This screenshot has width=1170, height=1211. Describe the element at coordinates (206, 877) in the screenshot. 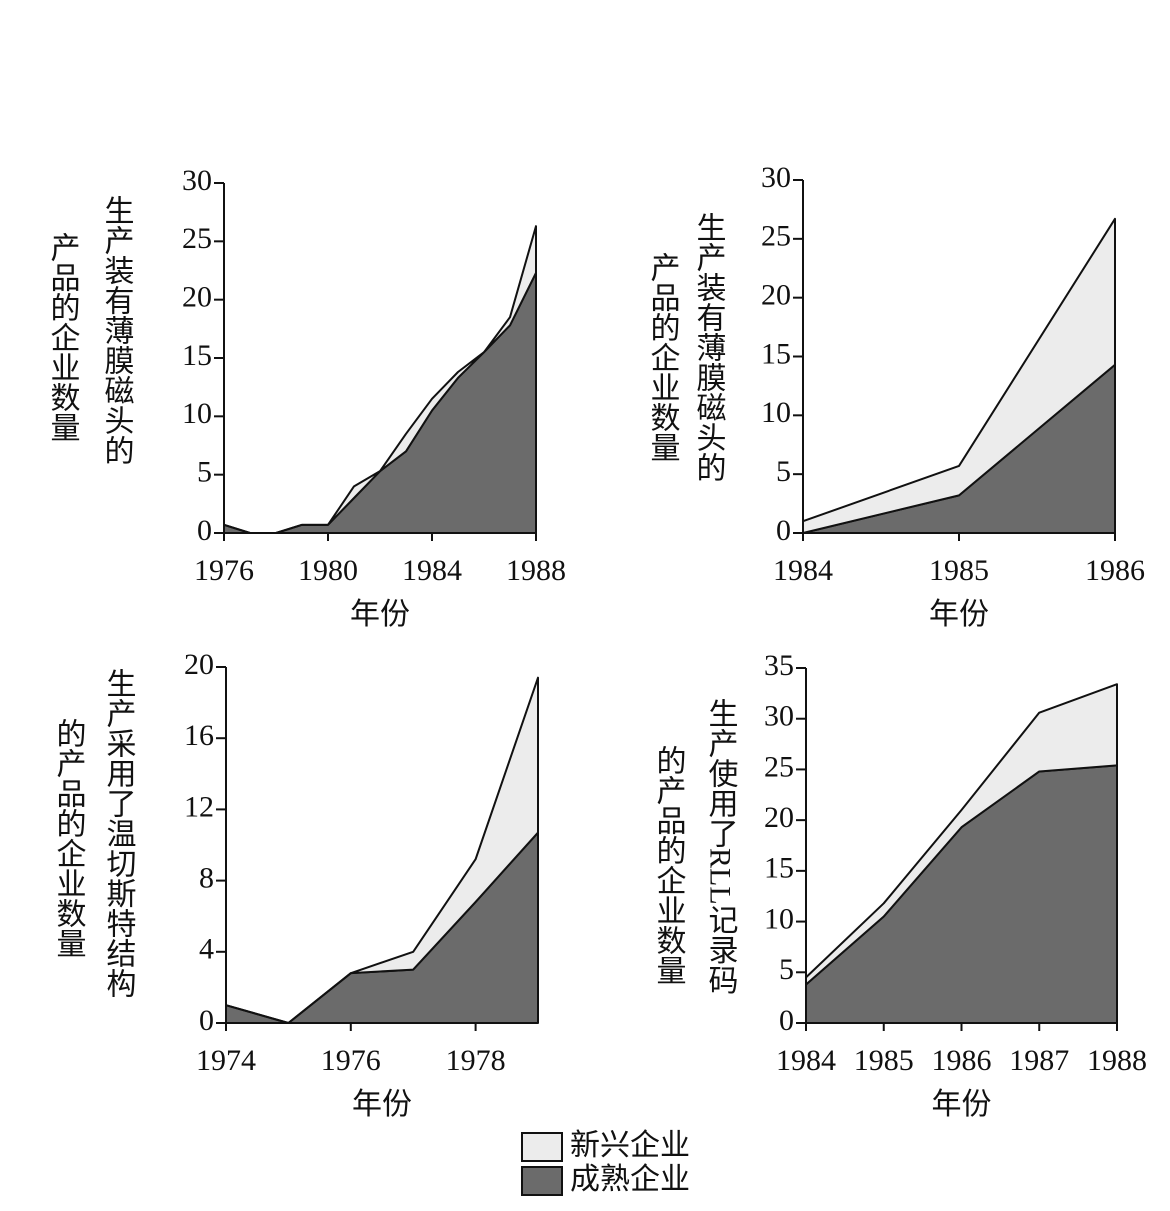

I see `y-tick-label: 8` at that location.